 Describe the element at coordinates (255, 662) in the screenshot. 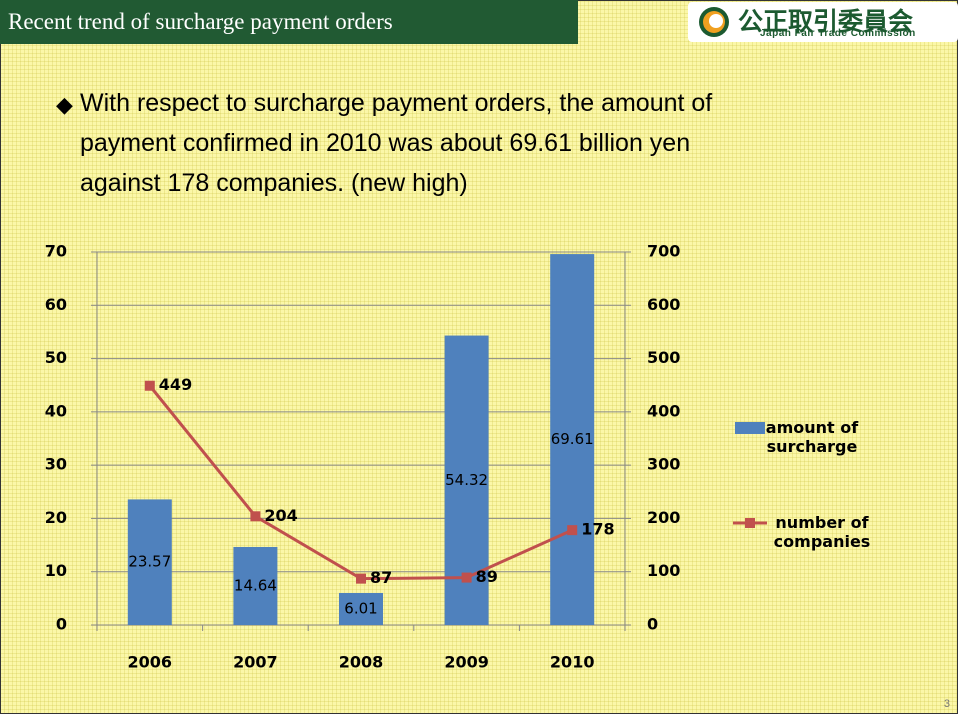

I see `x-tick-label: 2007` at that location.